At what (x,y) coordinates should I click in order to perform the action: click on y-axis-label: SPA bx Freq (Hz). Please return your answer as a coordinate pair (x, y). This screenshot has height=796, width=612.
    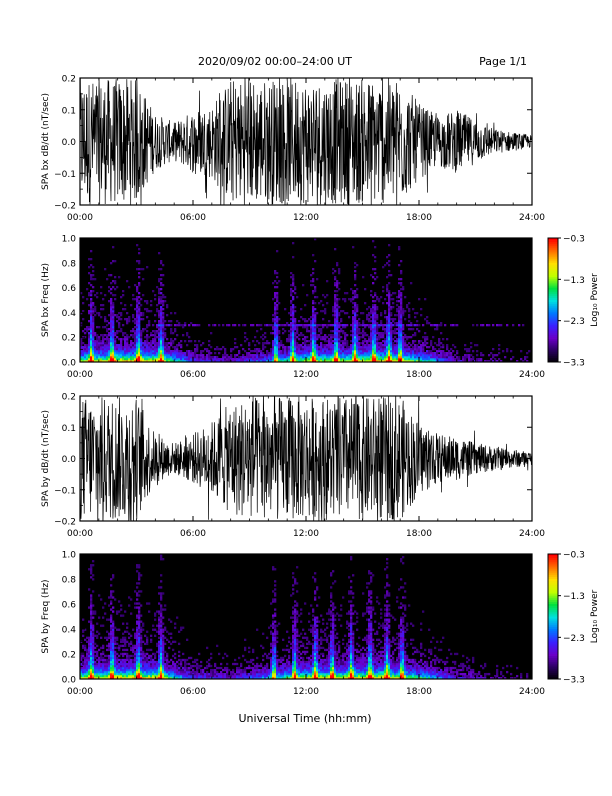
    Looking at the image, I should click on (46, 300).